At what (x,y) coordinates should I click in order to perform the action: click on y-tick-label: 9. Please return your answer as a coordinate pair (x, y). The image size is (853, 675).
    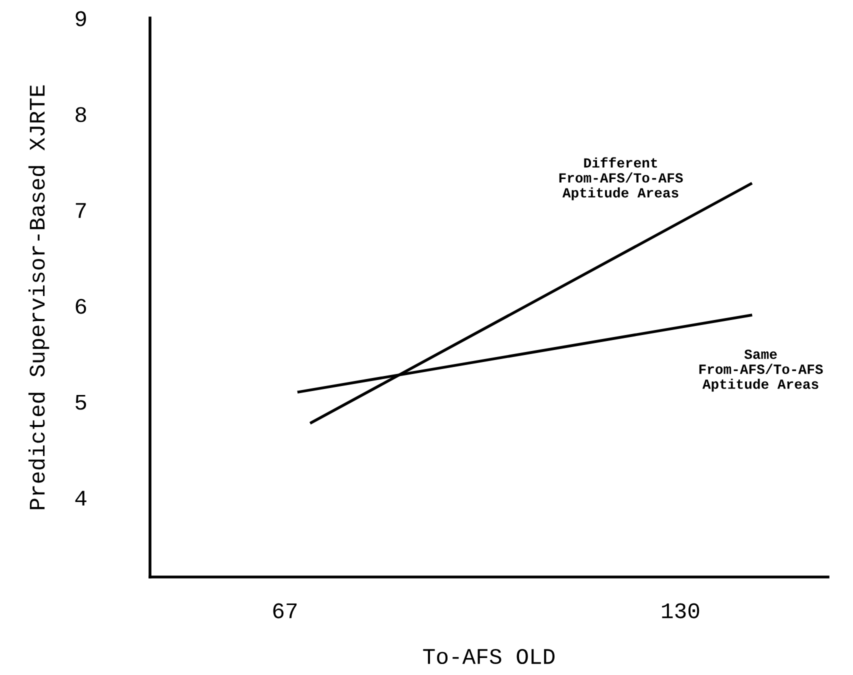
    Looking at the image, I should click on (81, 18).